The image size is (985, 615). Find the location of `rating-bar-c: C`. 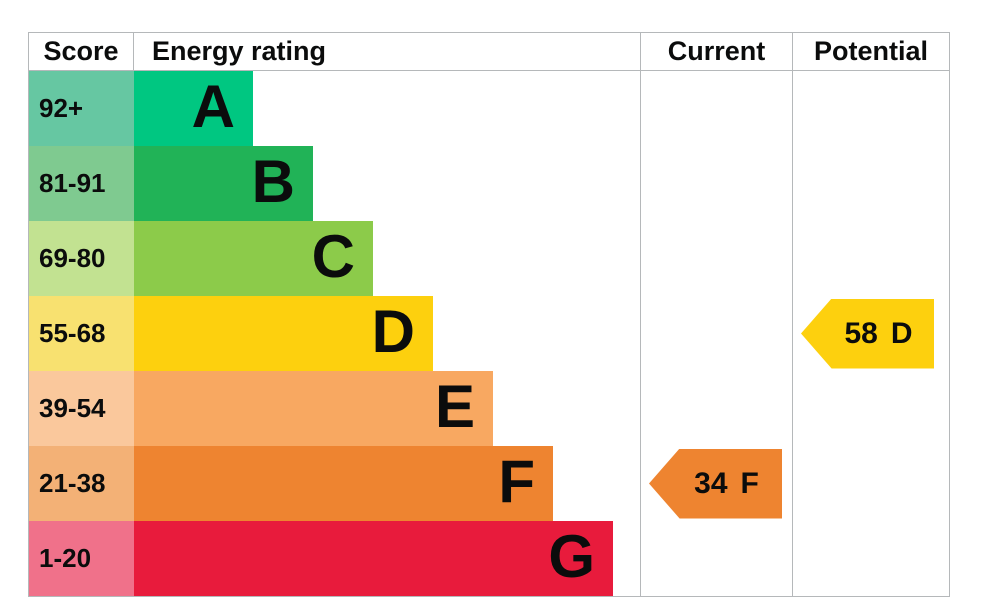

rating-bar-c: C is located at coordinates (253, 258).